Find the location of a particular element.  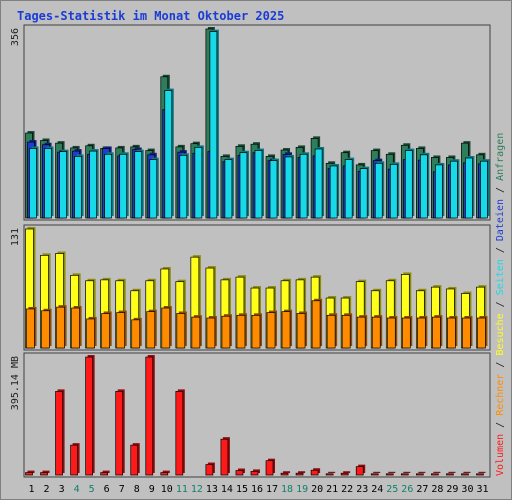

legend-entry-rechner: Rechner is located at coordinates (500, 398).